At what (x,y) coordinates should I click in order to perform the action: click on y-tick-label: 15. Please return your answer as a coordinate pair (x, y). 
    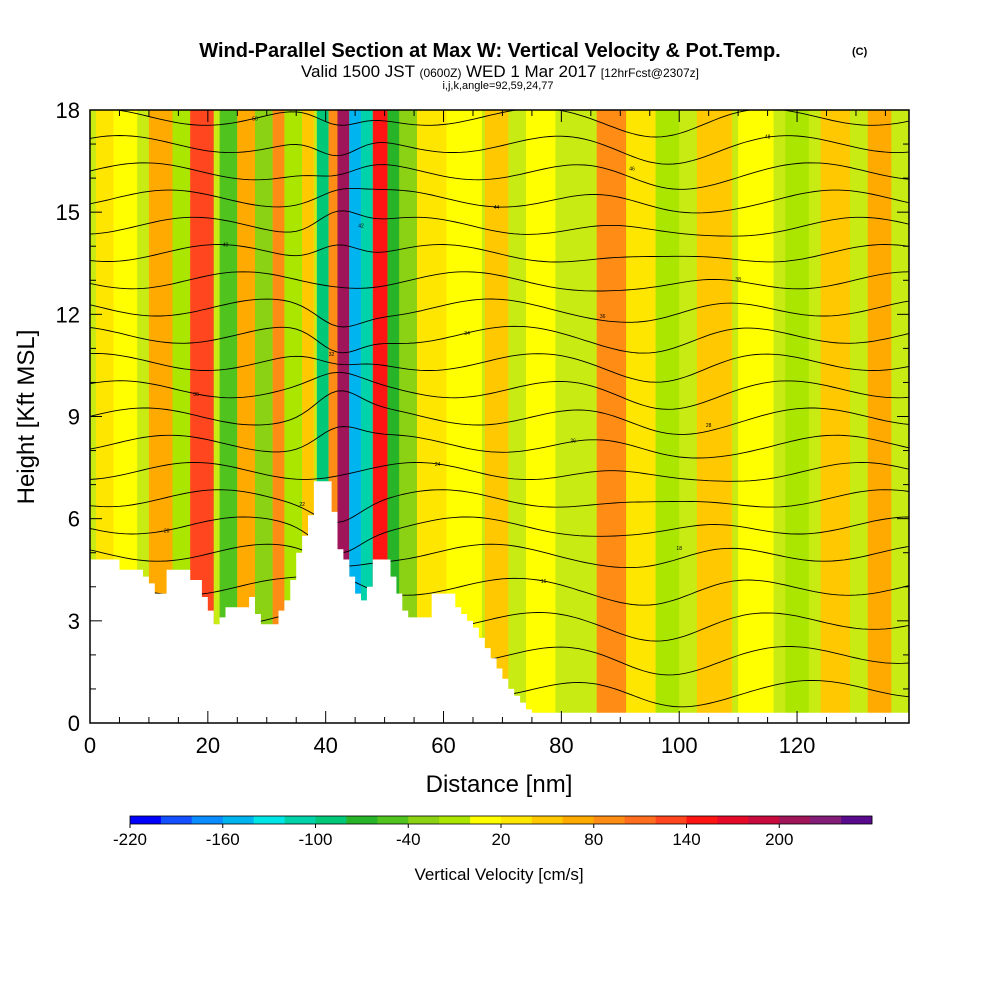
    Looking at the image, I should click on (68, 212).